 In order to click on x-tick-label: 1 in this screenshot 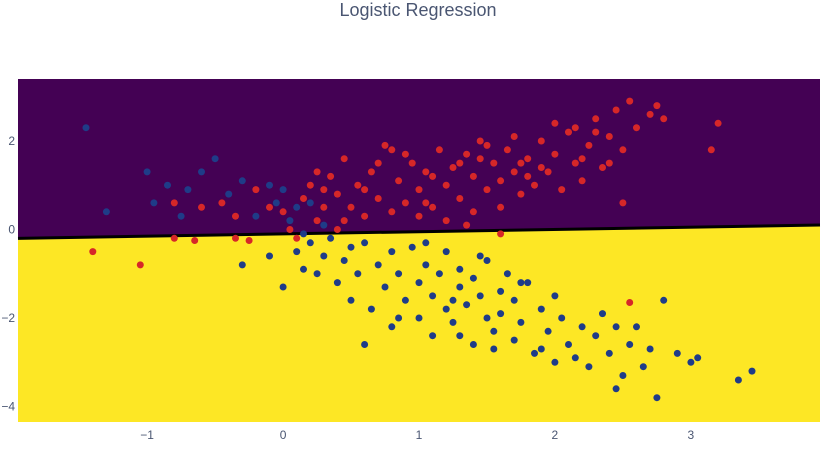, I will do `click(419, 435)`.